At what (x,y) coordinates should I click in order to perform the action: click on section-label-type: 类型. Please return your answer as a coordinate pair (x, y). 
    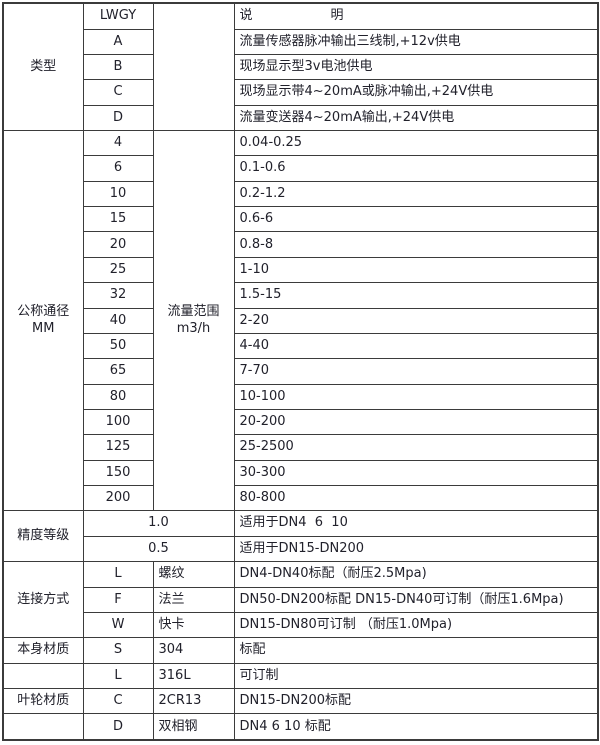
    Looking at the image, I should click on (43, 67).